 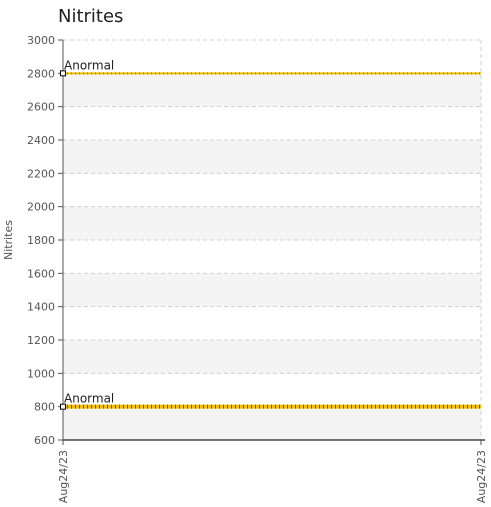 I want to click on y-tick-label: 1800, so click(x=41, y=240).